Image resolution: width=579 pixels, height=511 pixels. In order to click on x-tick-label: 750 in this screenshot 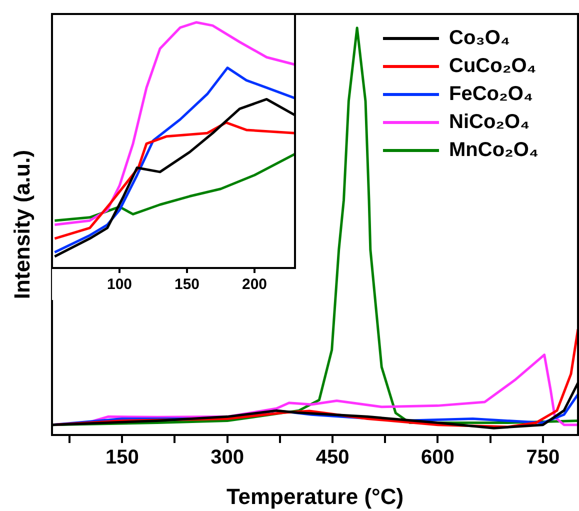, I will do `click(543, 457)`.